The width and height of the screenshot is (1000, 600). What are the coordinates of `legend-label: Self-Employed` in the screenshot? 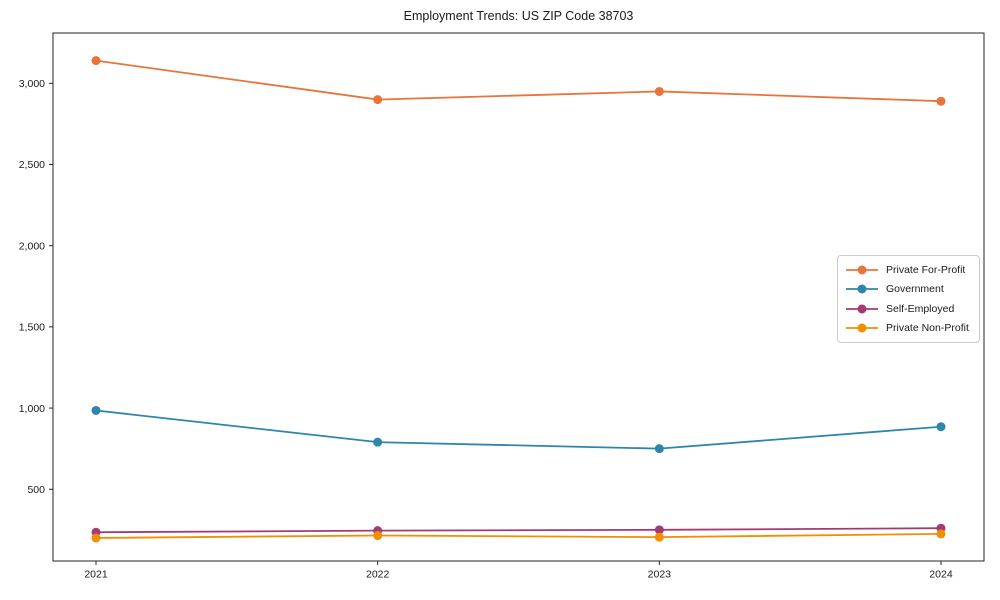 It's located at (920, 308).